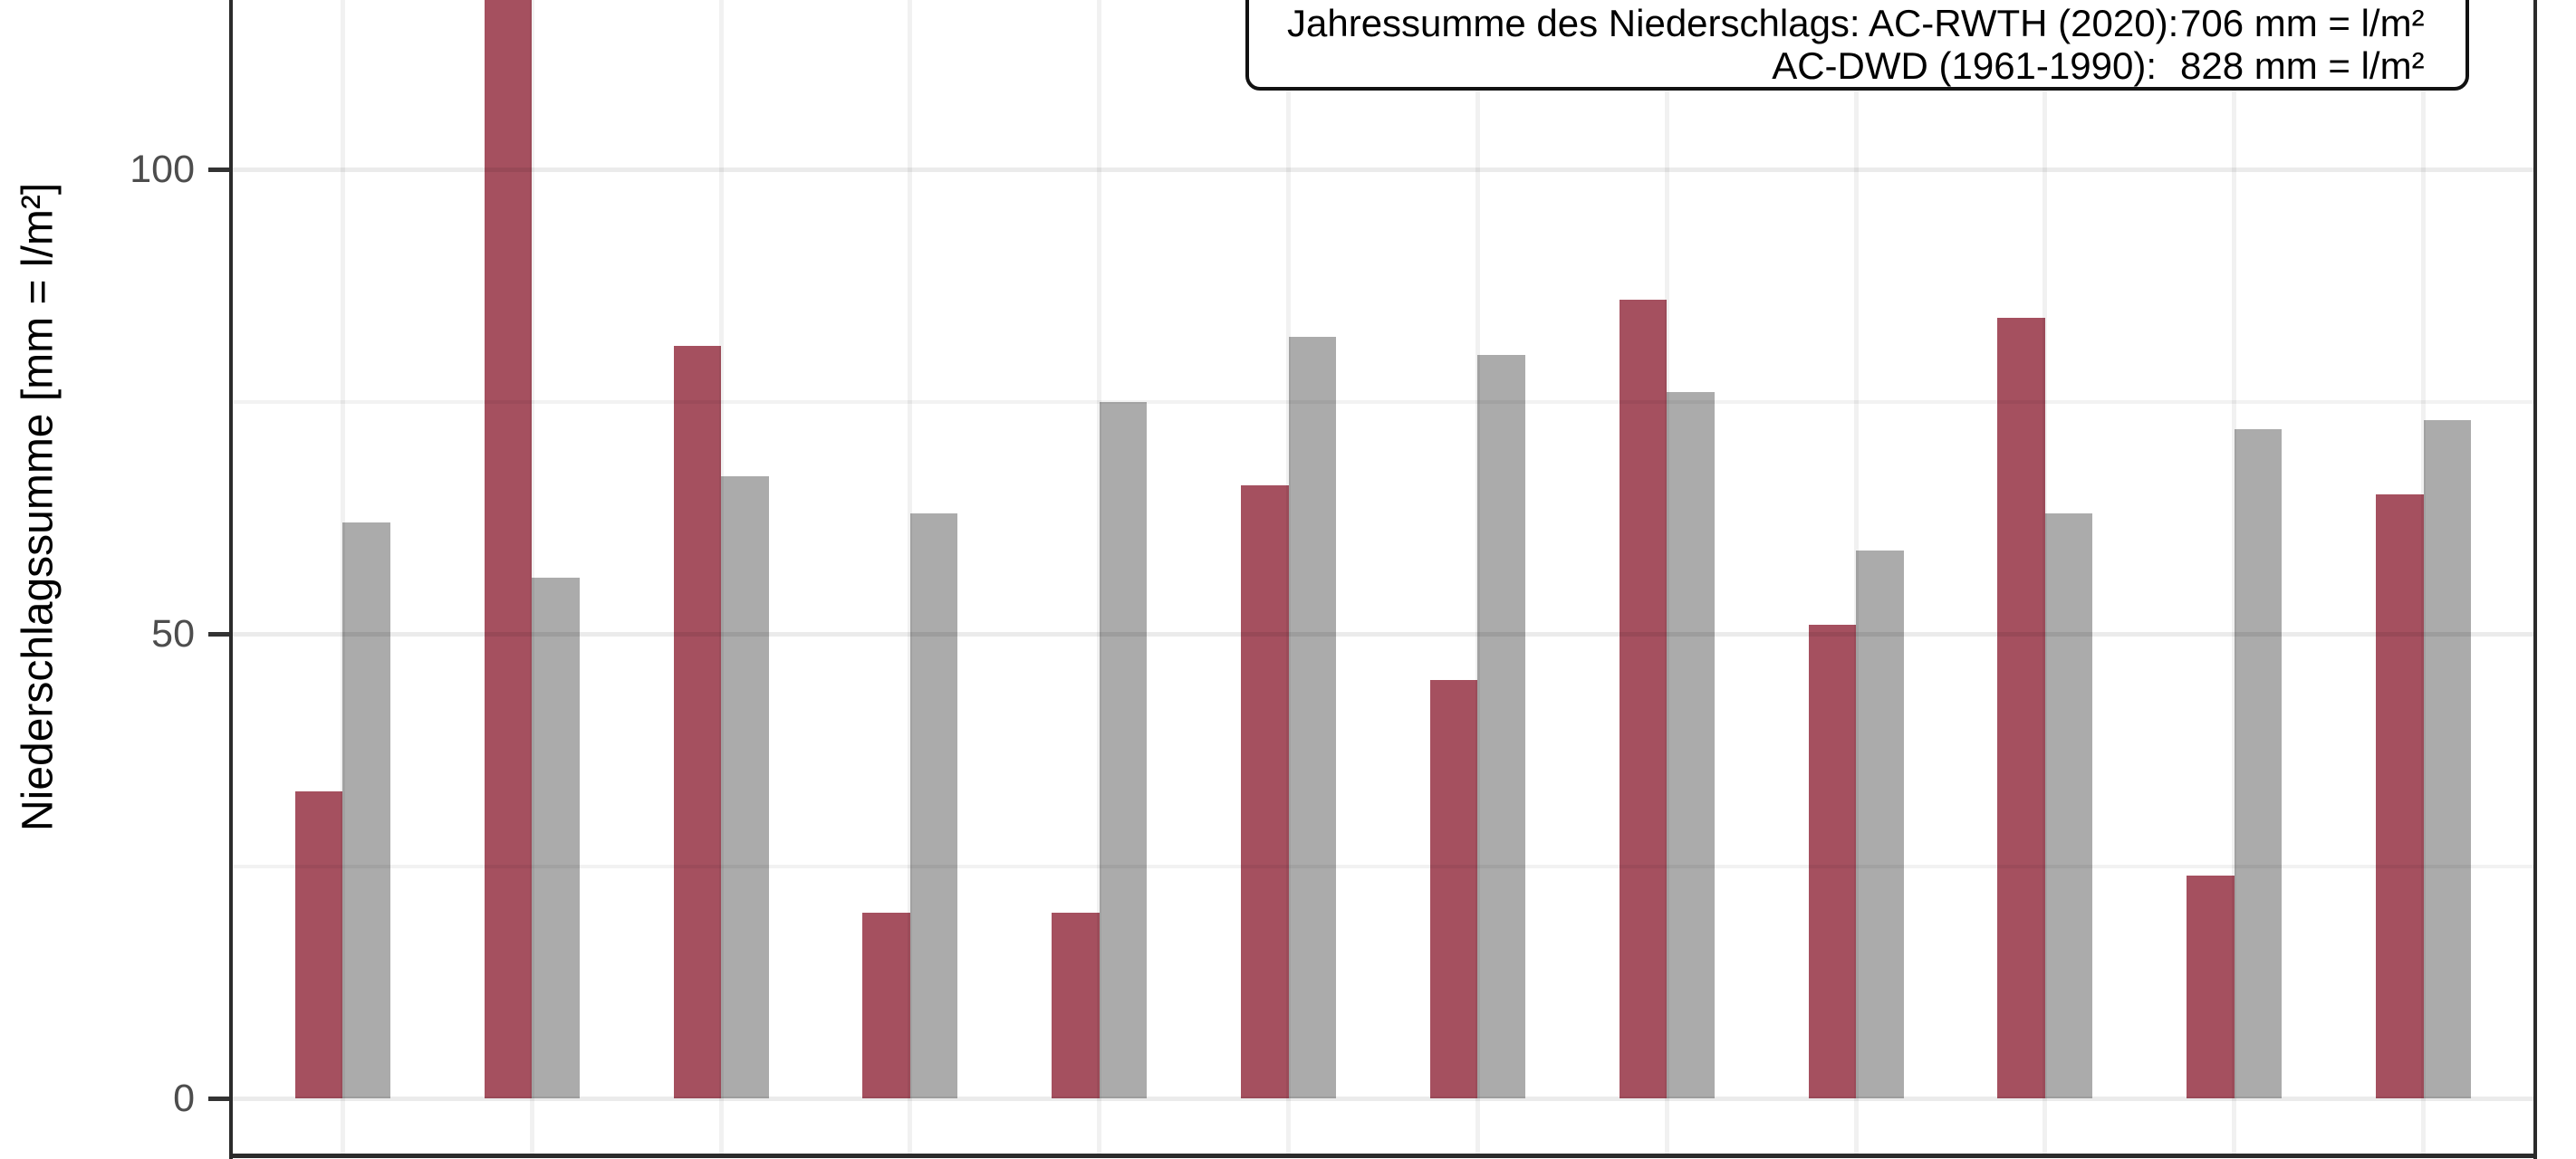 This screenshot has height=1159, width=2576. Describe the element at coordinates (2302, 65) in the screenshot. I see `legend-row-2-value: 828 mm = l/m²` at that location.